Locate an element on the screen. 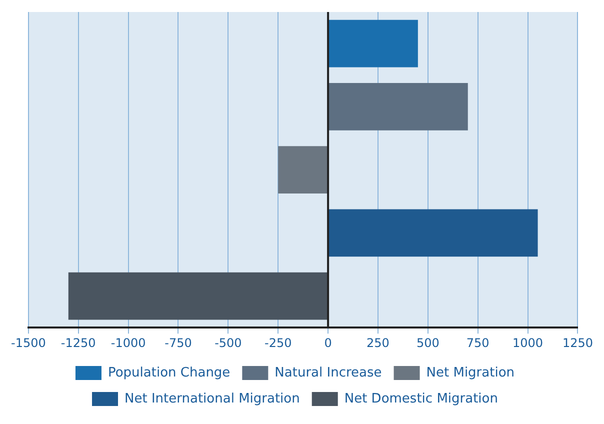  x-tick-label: -1000 is located at coordinates (128, 343).